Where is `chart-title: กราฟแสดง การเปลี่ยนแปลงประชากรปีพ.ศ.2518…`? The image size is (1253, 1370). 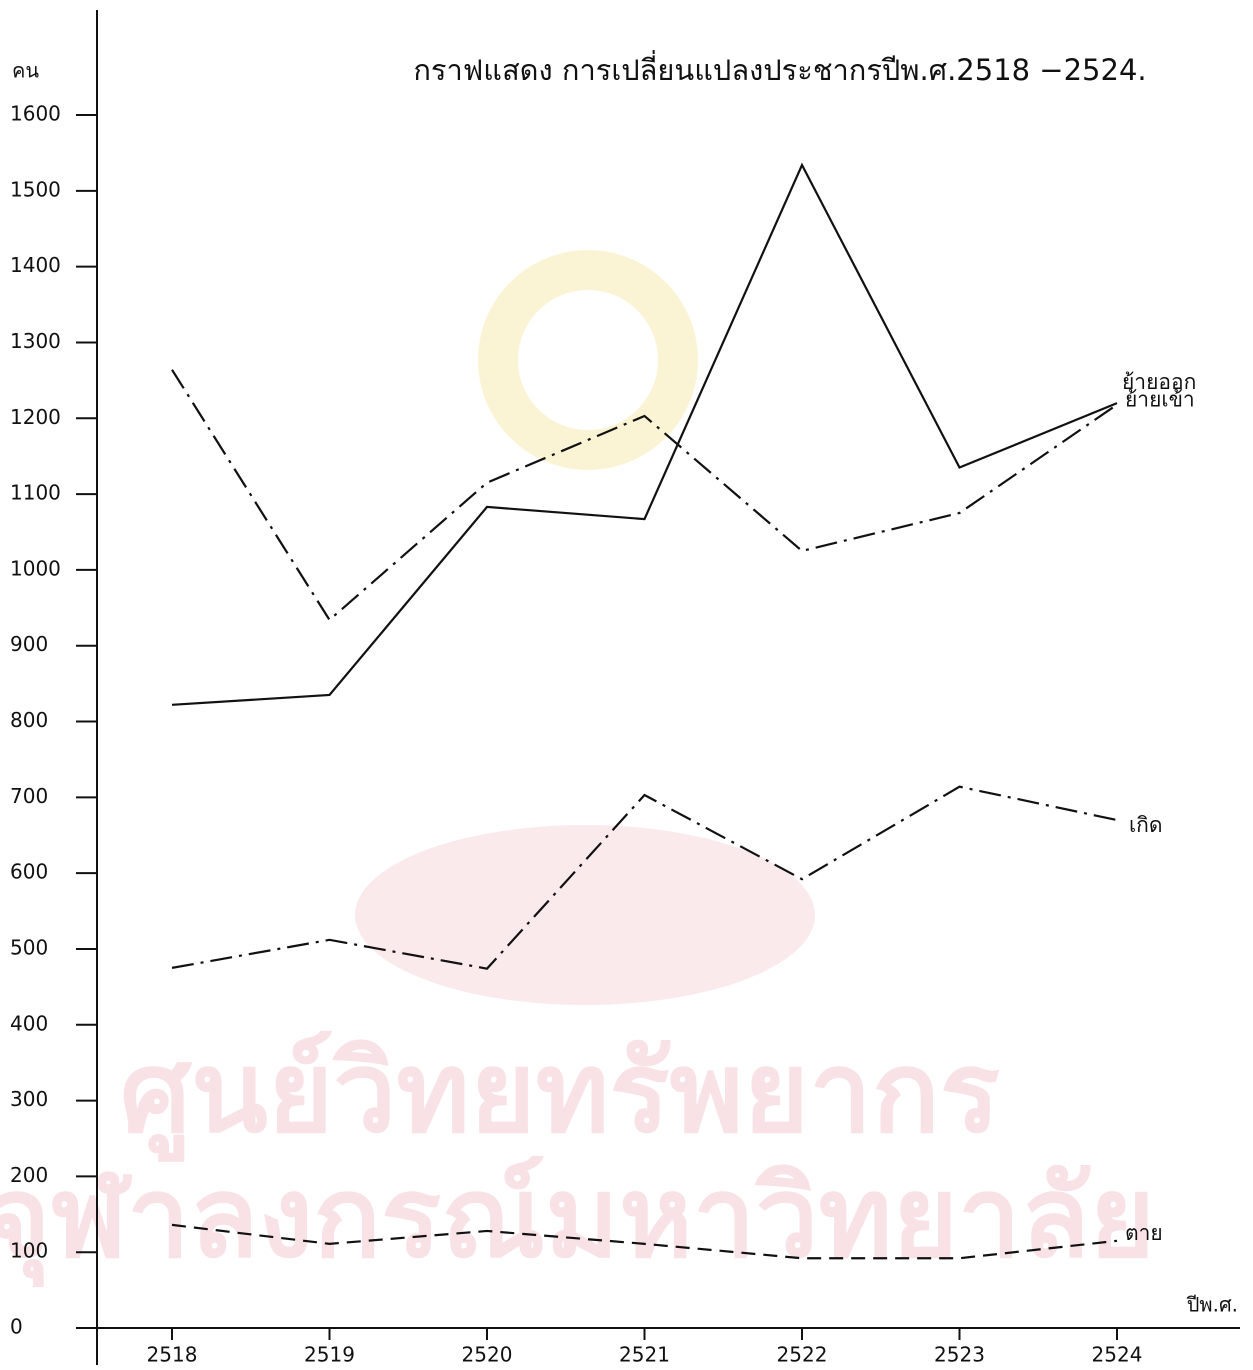 chart-title: กราฟแสดง การเปลี่ยนแปลงประชากรปีพ.ศ.2518… is located at coordinates (779, 68).